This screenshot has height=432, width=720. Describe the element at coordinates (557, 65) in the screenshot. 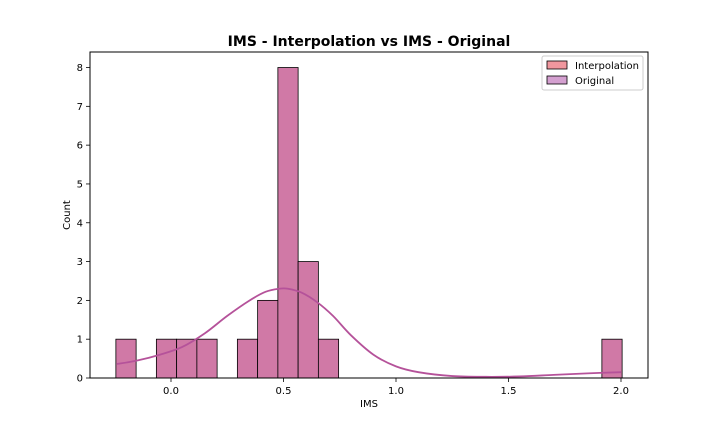

I see `legend-swatch-interpolation` at that location.